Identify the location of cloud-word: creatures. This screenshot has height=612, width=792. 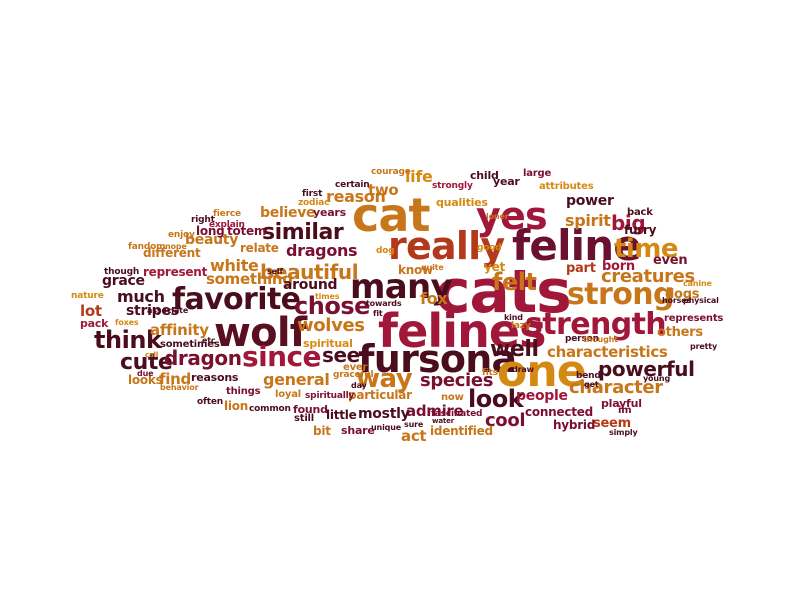
(648, 276).